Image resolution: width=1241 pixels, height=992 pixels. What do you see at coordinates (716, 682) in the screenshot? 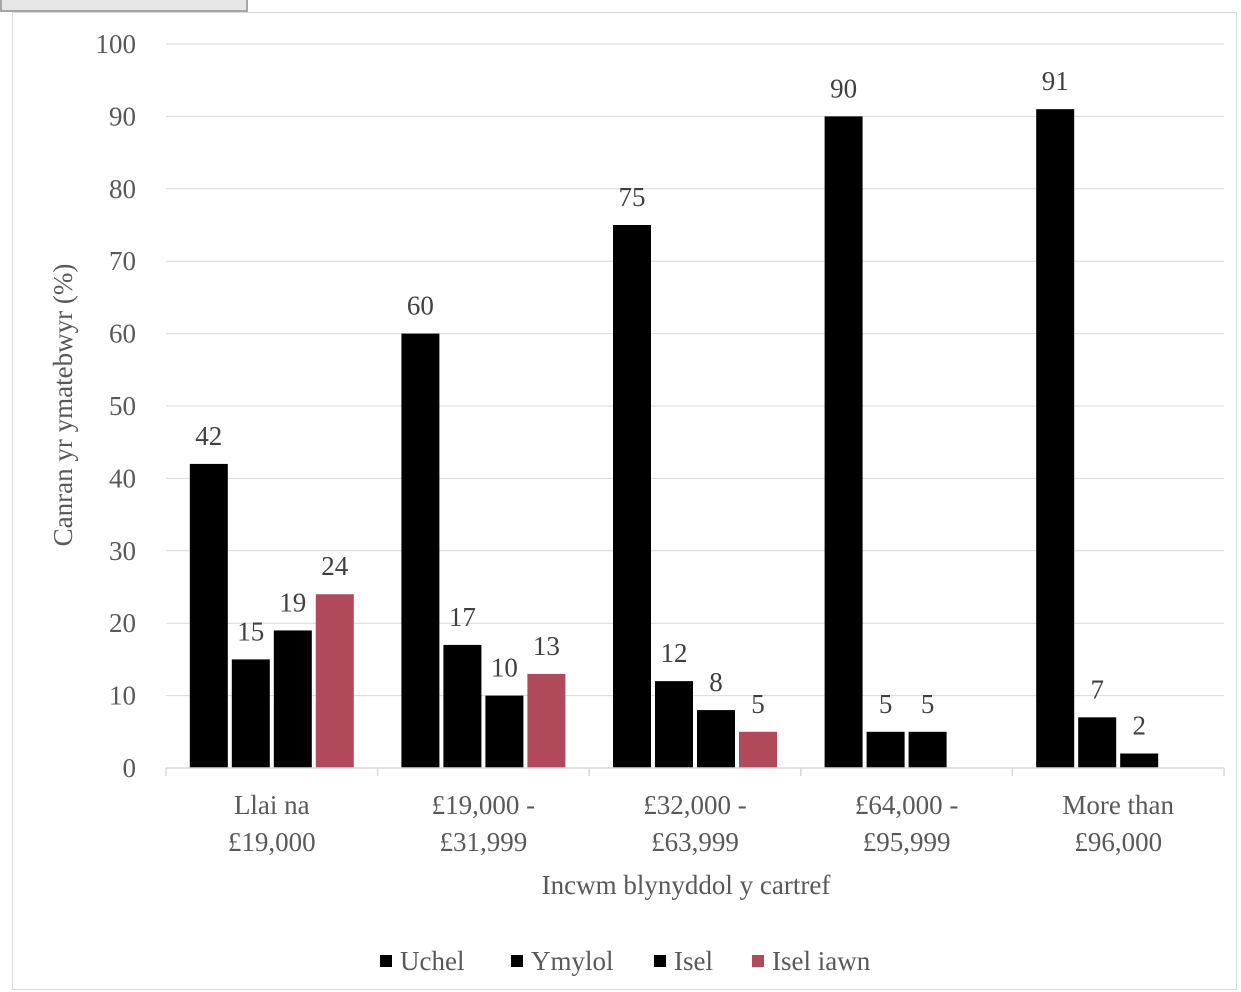
I see `data-label: 8` at bounding box center [716, 682].